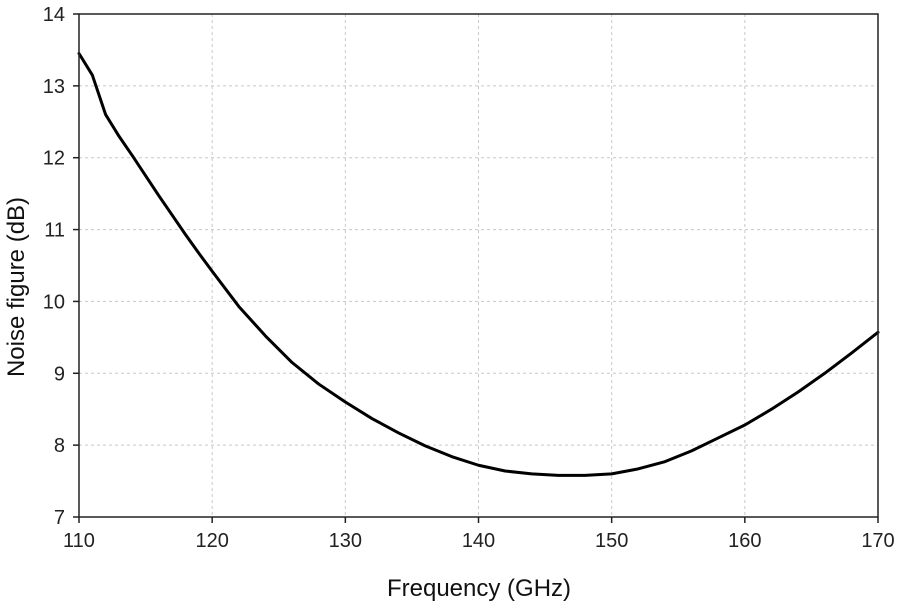 The image size is (900, 606). What do you see at coordinates (744, 541) in the screenshot?
I see `x-tick-label-160: 160` at bounding box center [744, 541].